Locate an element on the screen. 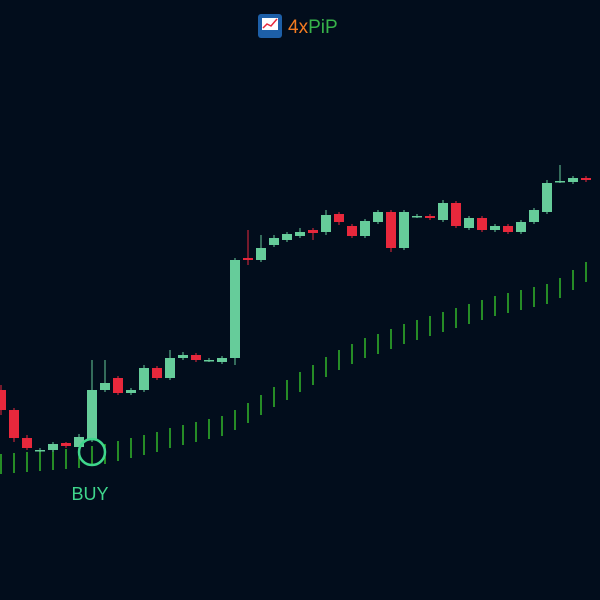 This screenshot has height=600, width=600. logo-screen is located at coordinates (270, 24).